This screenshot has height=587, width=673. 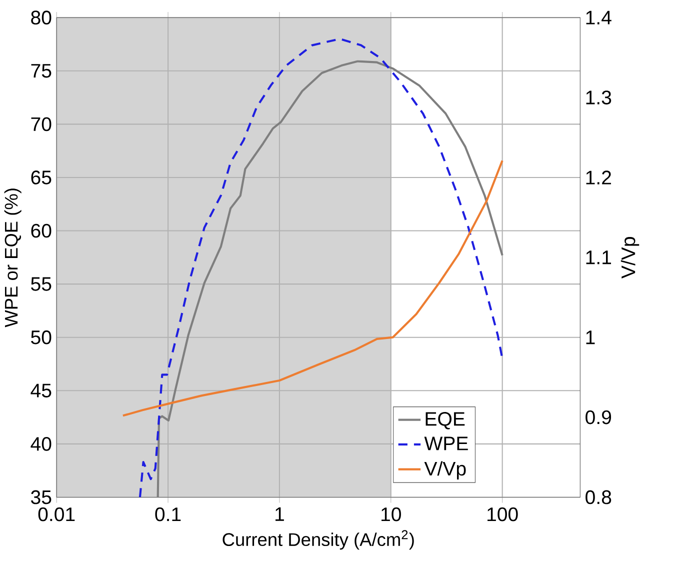 What do you see at coordinates (598, 177) in the screenshot?
I see `y2-tick-label: 1.2` at bounding box center [598, 177].